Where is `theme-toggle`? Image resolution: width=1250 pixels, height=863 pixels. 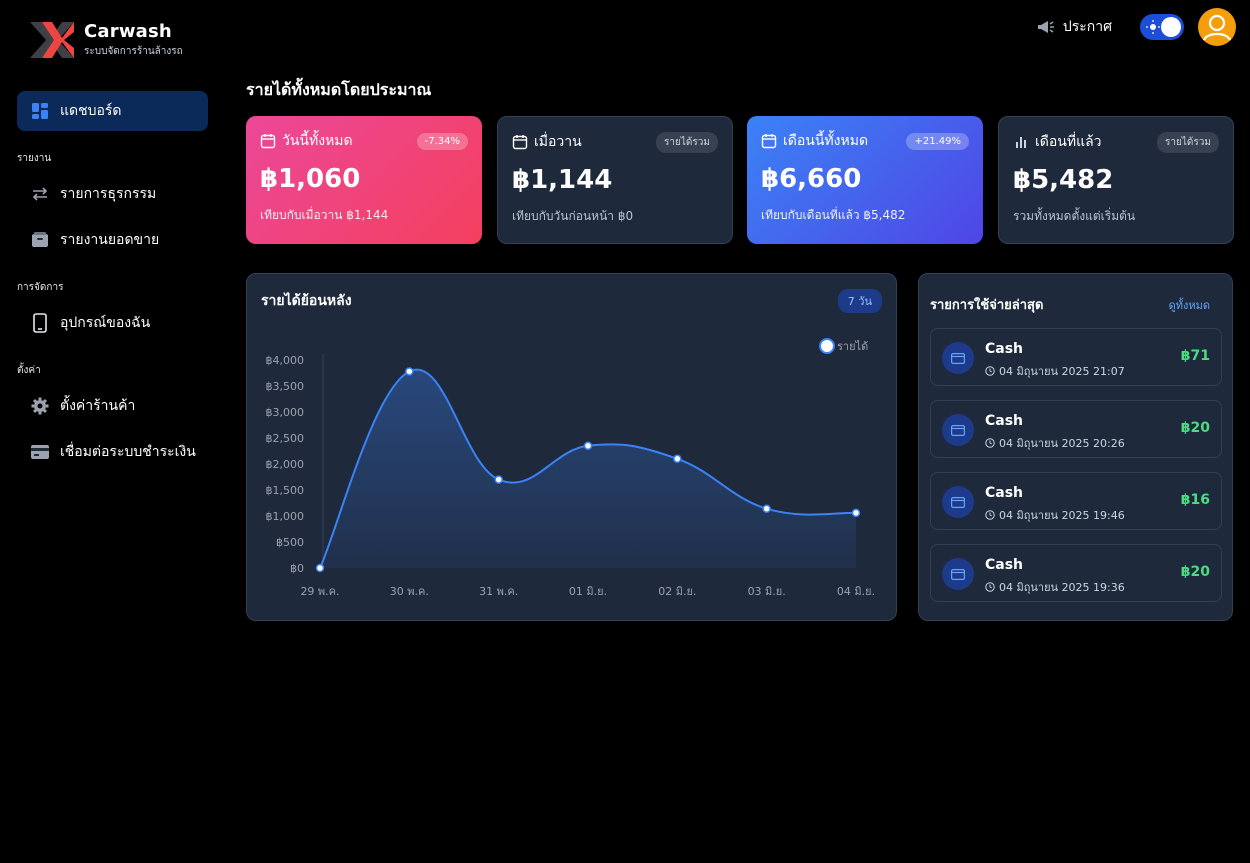 theme-toggle is located at coordinates (1162, 27).